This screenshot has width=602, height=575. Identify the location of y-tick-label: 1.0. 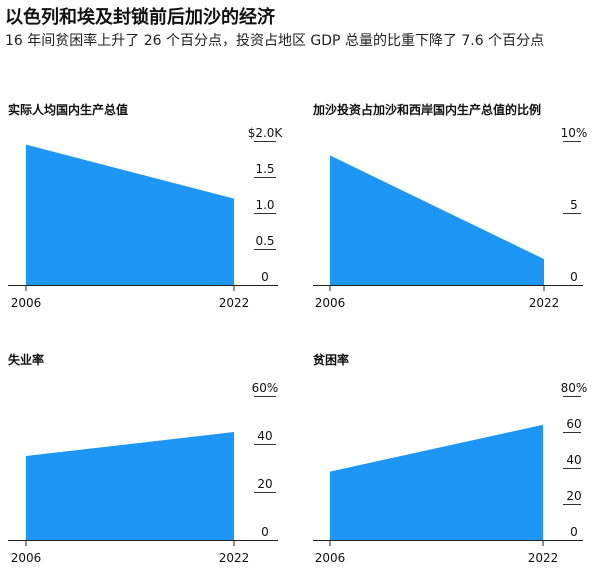
(264, 205).